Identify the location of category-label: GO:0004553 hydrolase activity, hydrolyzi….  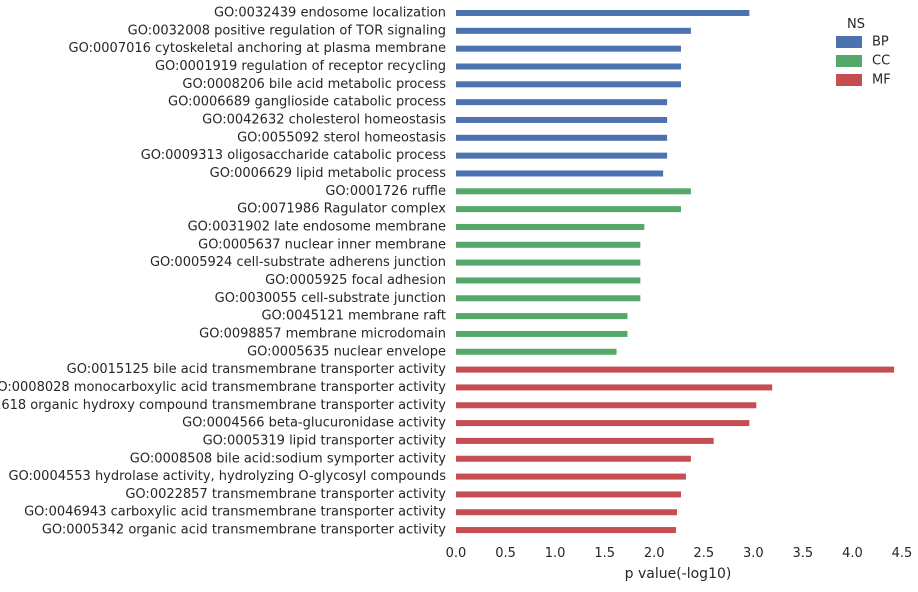
(227, 476).